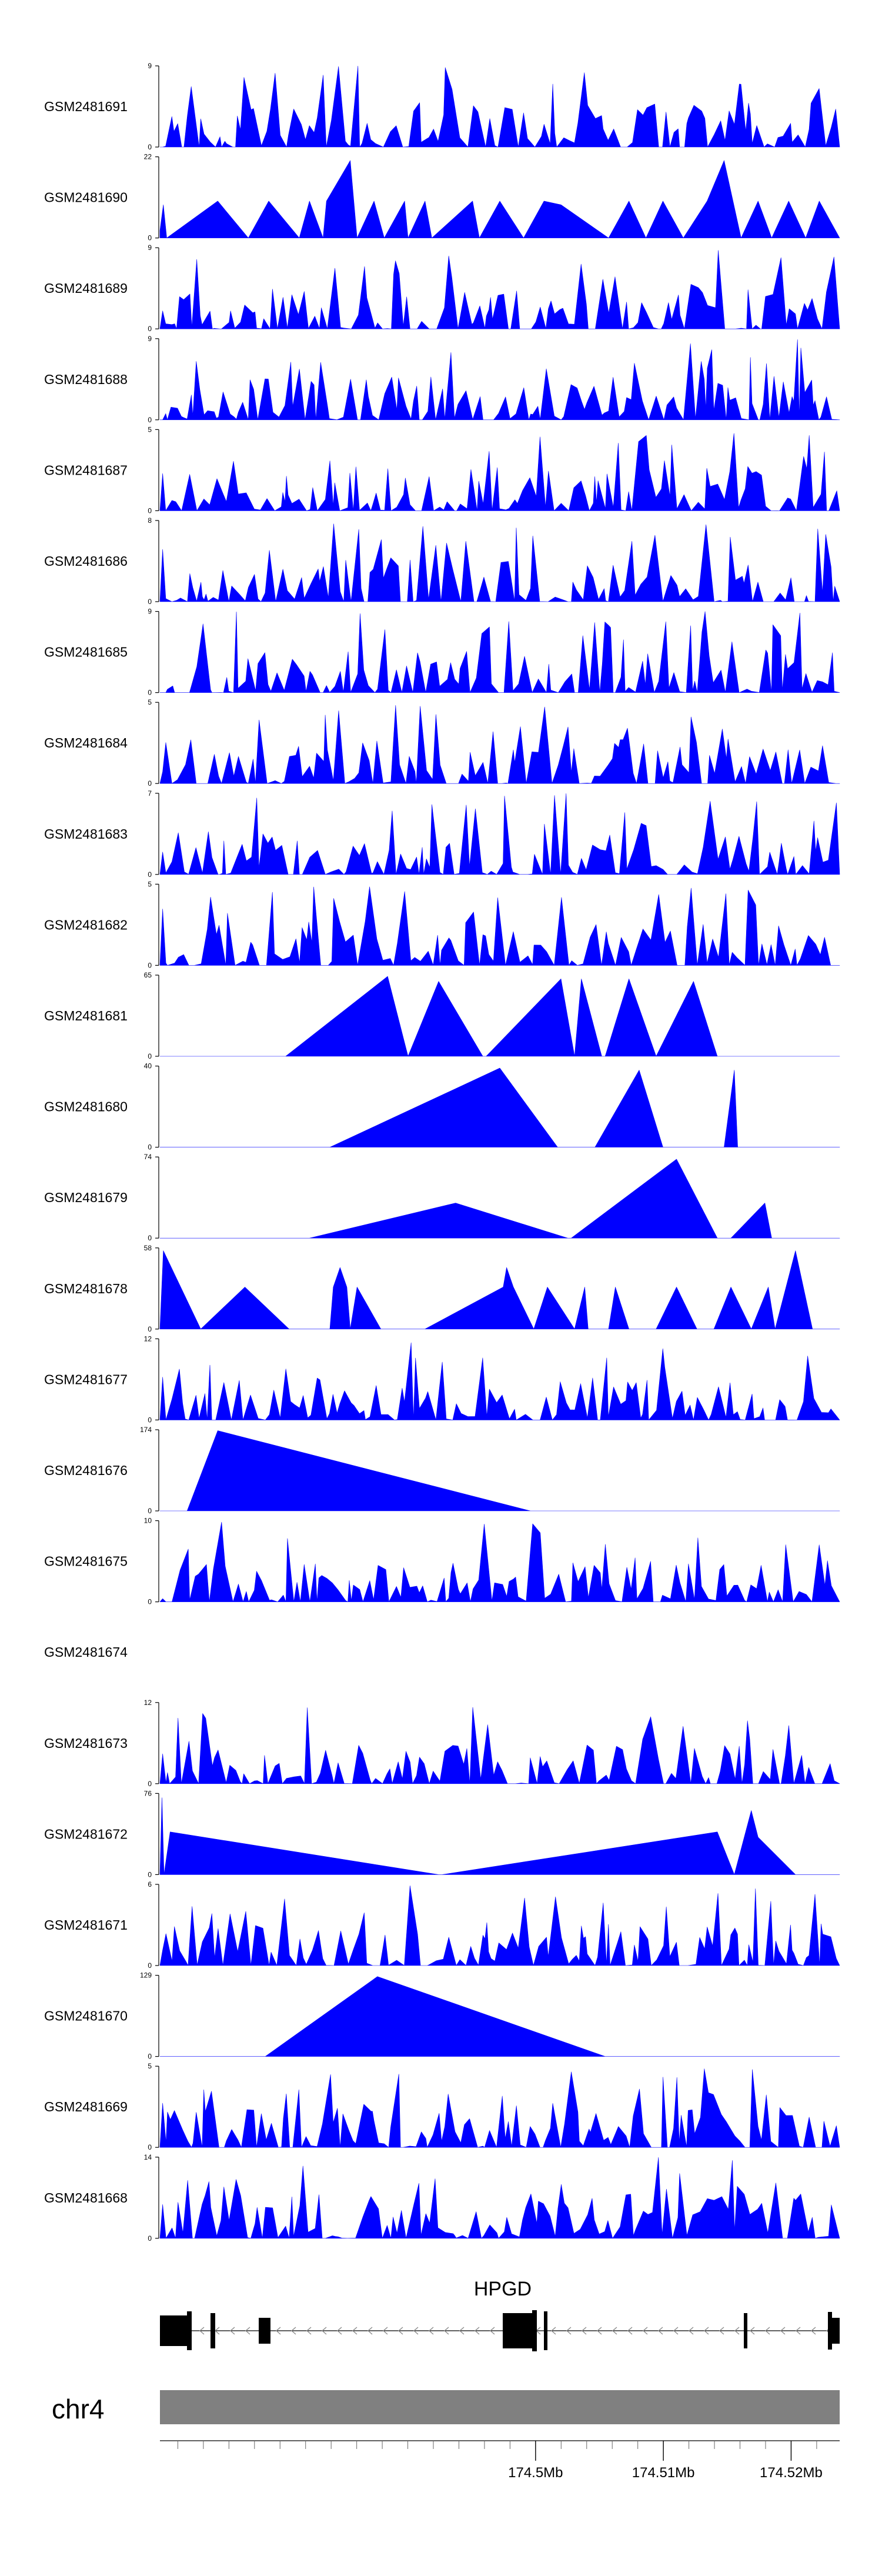 This screenshot has height=2576, width=882. Describe the element at coordinates (150, 793) in the screenshot. I see `y-max-label: 7` at that location.